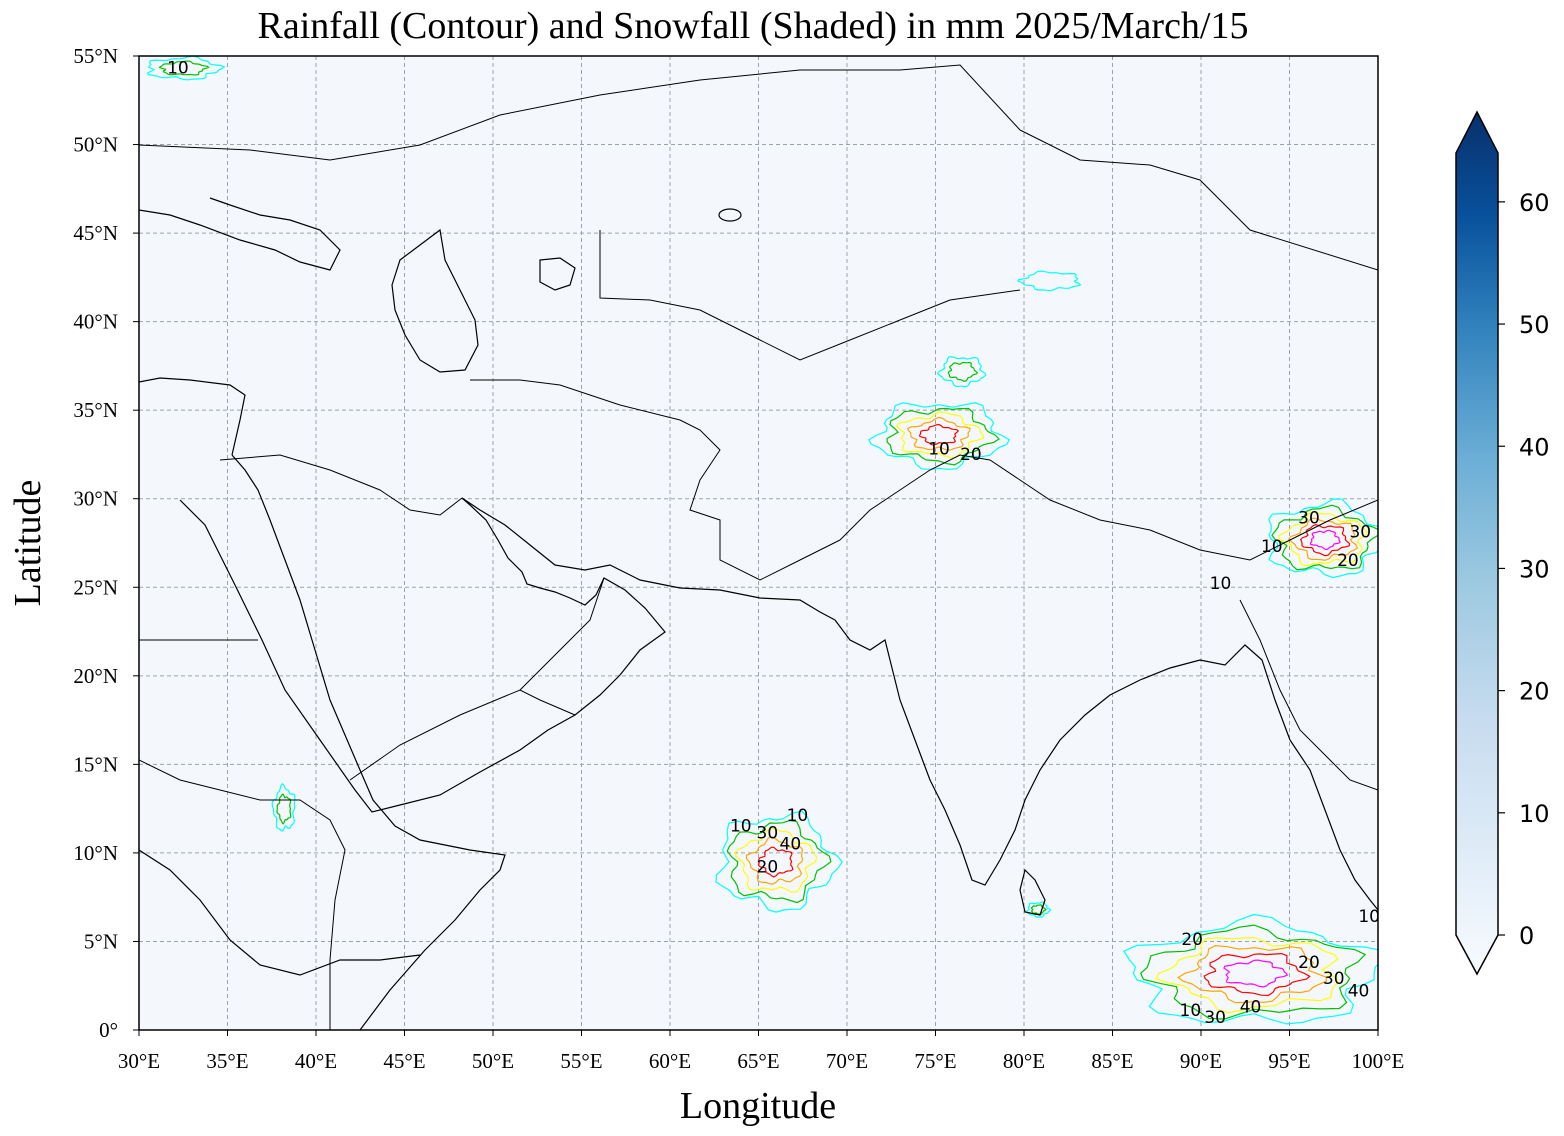 The image size is (1564, 1136). Describe the element at coordinates (1477, 543) in the screenshot. I see `colorbar-body` at that location.